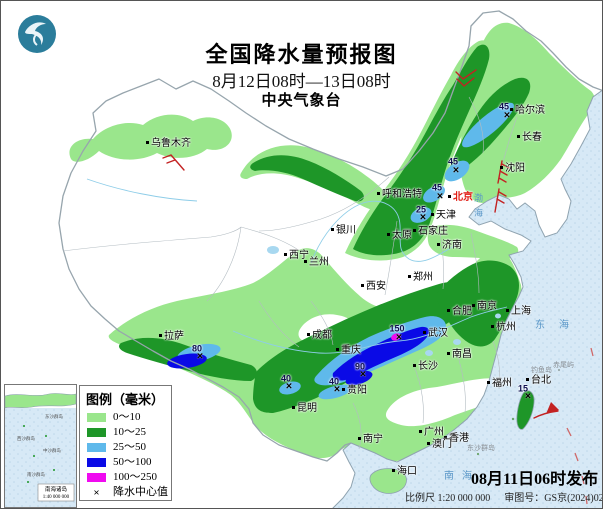 Image resolution: width=603 pixels, height=509 pixels. I want to click on city-label: 石家庄, so click(430, 232).